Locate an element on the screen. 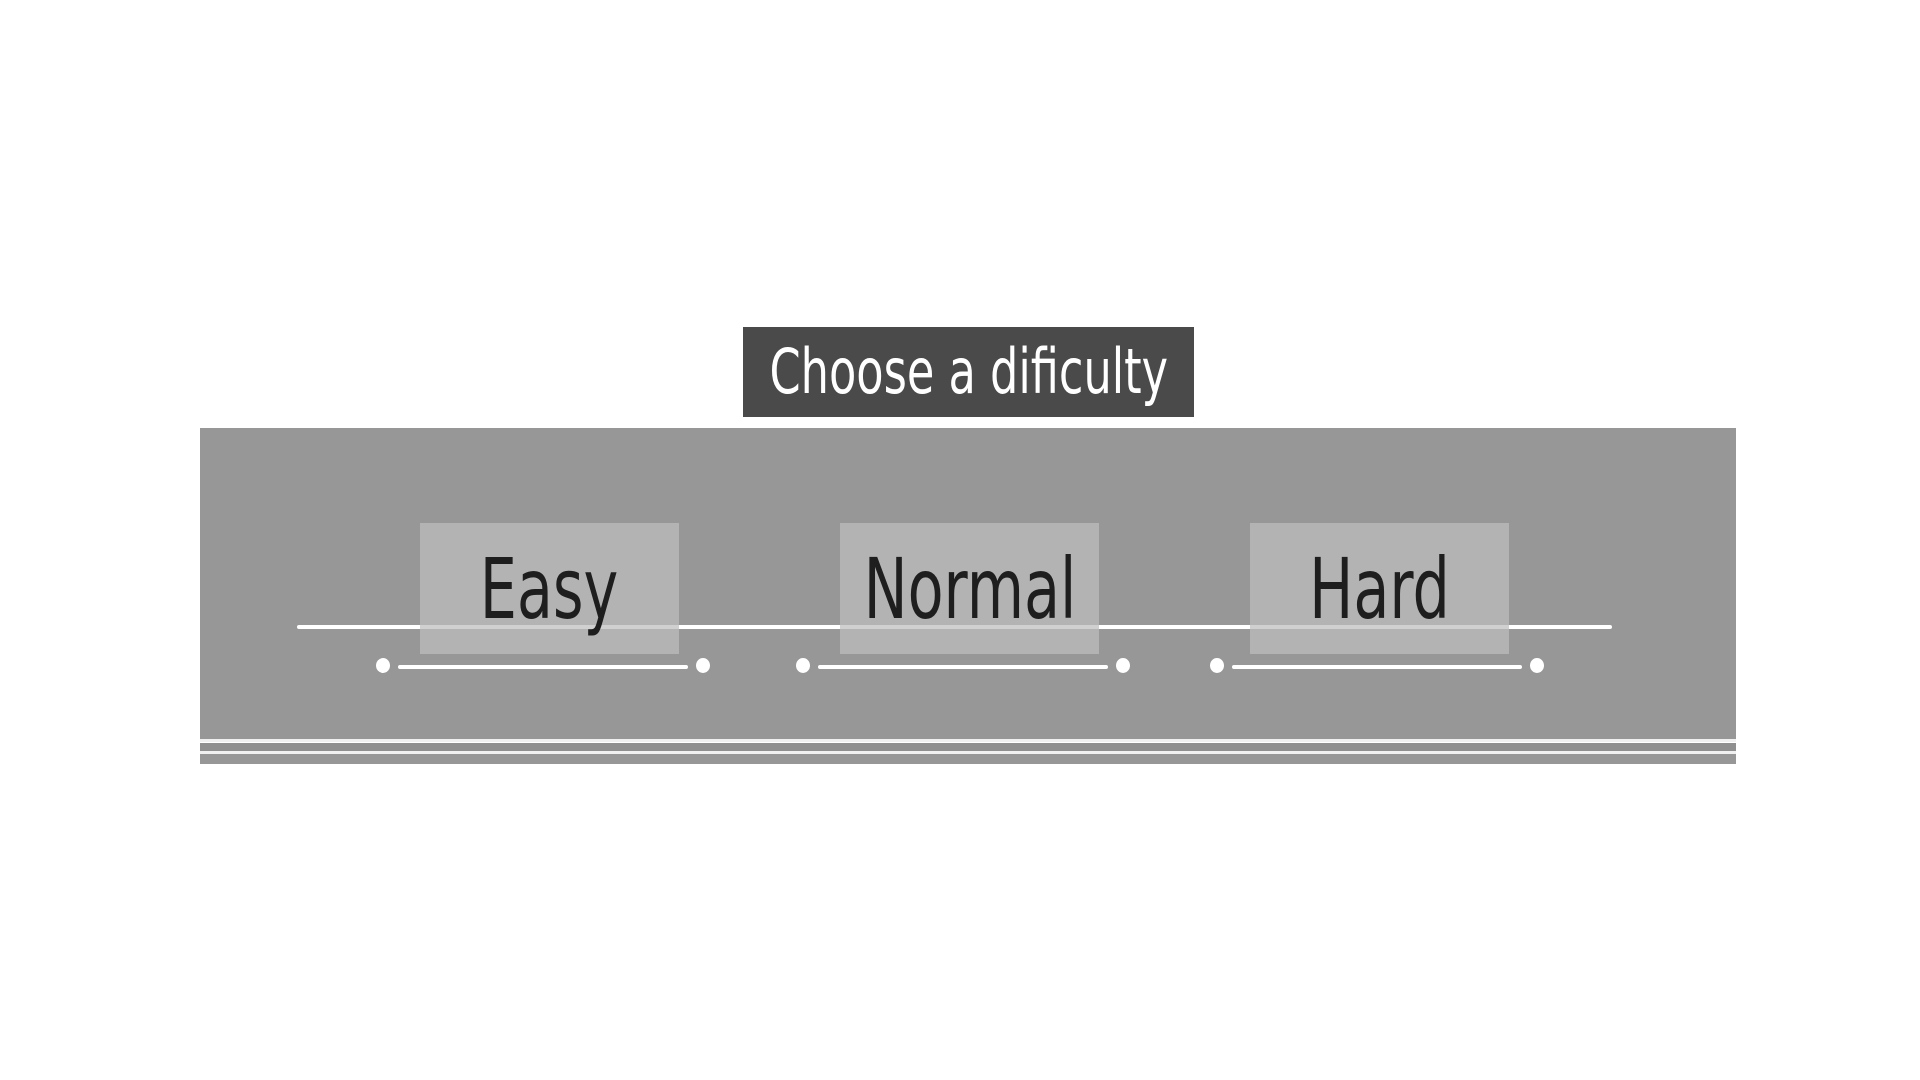 This screenshot has width=1920, height=1080. easy-button: Easy is located at coordinates (549, 588).